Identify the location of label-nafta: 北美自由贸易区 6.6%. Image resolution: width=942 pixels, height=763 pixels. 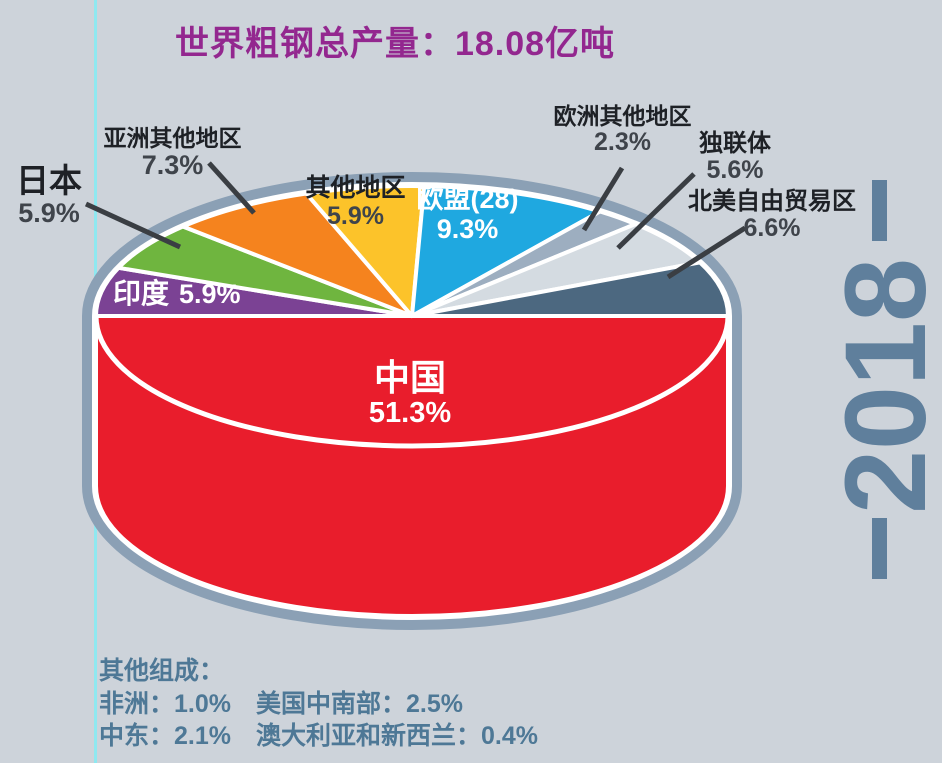
(772, 215).